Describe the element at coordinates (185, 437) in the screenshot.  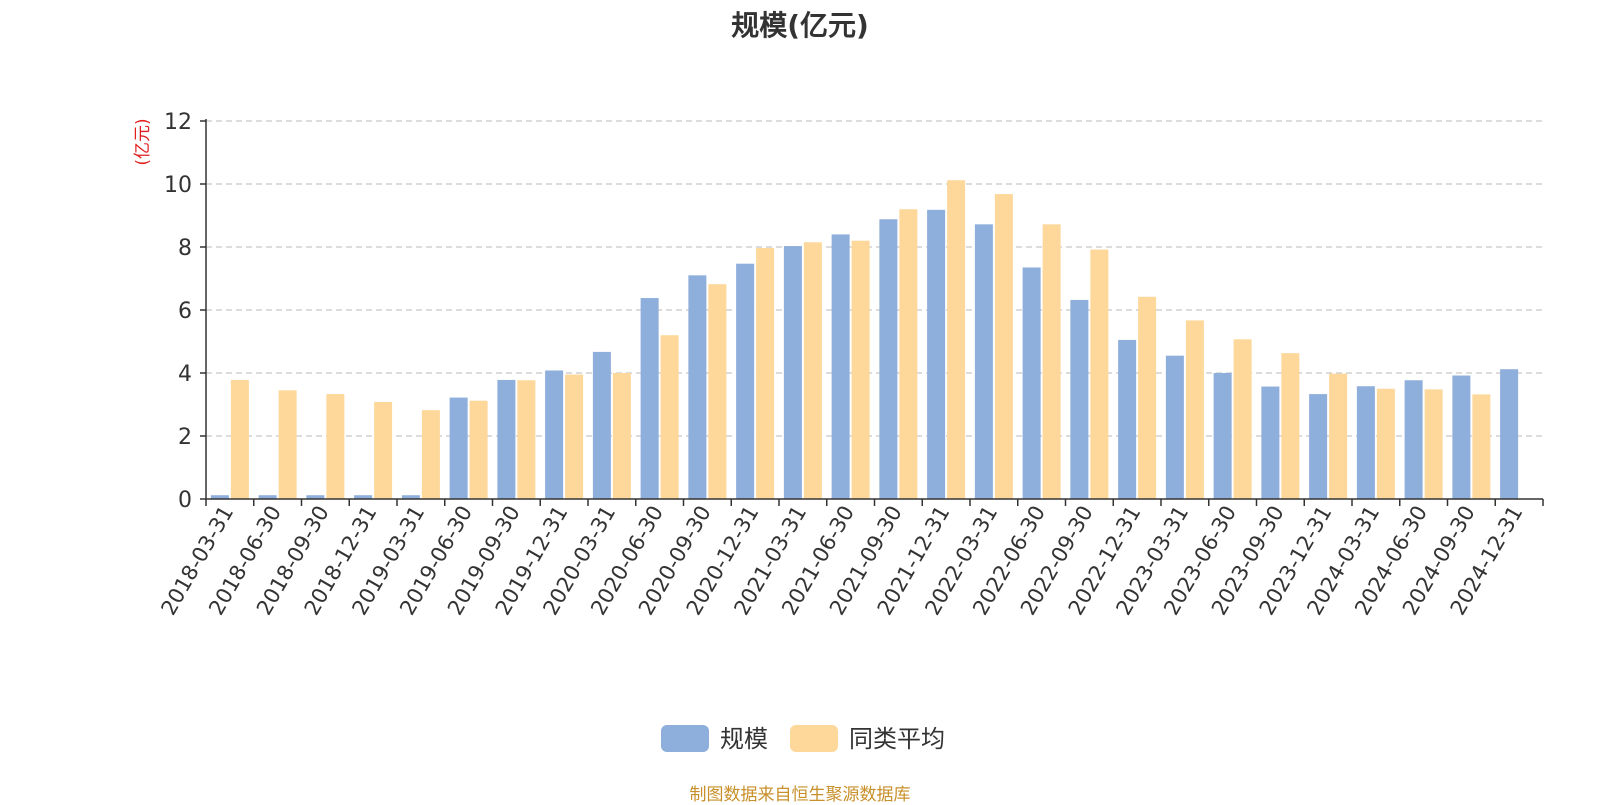
I see `y-tick-label: 2` at that location.